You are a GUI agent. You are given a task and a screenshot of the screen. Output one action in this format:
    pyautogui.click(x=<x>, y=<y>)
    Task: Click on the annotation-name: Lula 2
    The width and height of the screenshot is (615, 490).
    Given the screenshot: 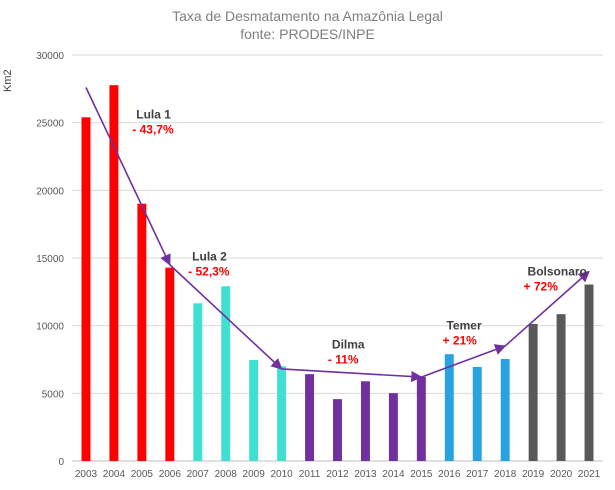 What is the action you would take?
    pyautogui.click(x=209, y=257)
    